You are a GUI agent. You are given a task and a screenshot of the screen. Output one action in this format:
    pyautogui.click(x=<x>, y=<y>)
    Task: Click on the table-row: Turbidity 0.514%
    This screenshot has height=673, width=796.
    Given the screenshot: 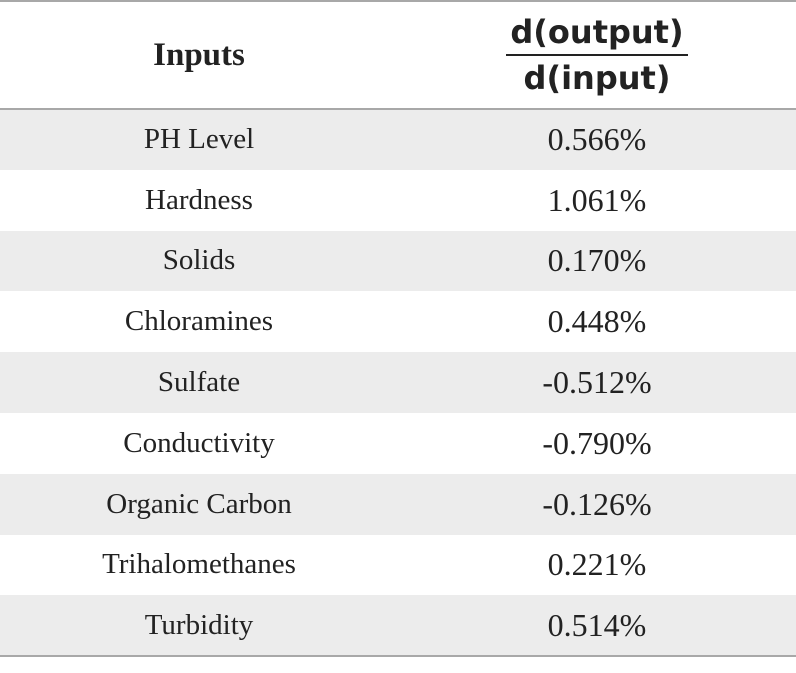 What is the action you would take?
    pyautogui.click(x=398, y=626)
    